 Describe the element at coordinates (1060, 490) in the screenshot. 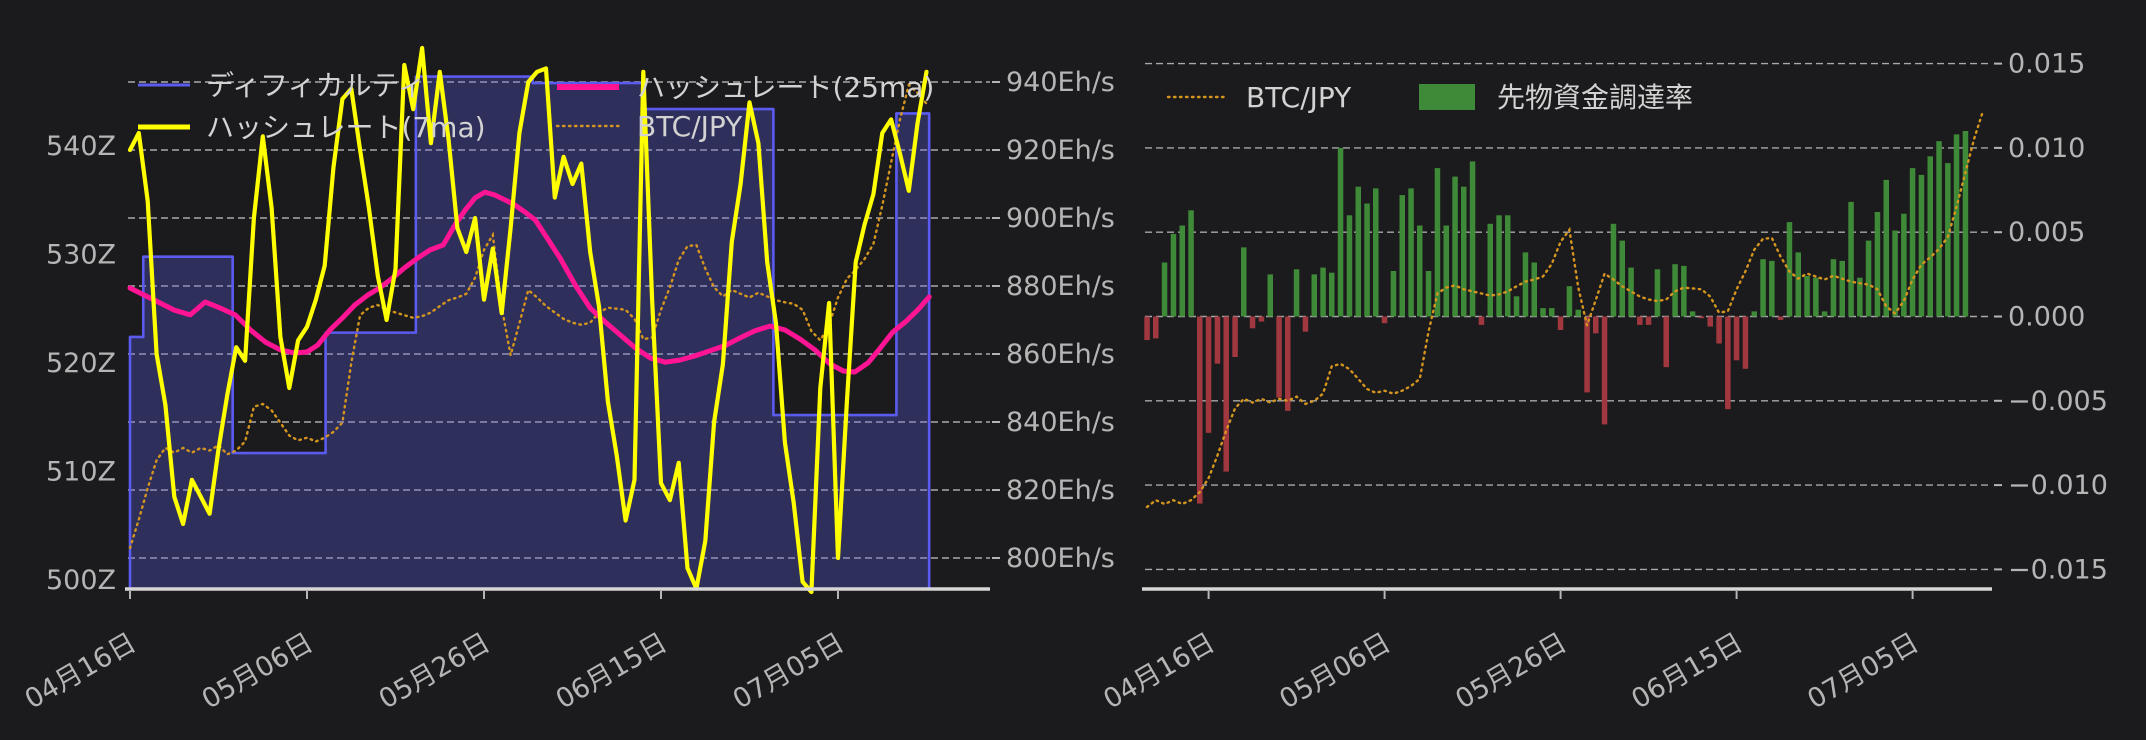

I see `right-axis-label: 820Eh/s` at that location.